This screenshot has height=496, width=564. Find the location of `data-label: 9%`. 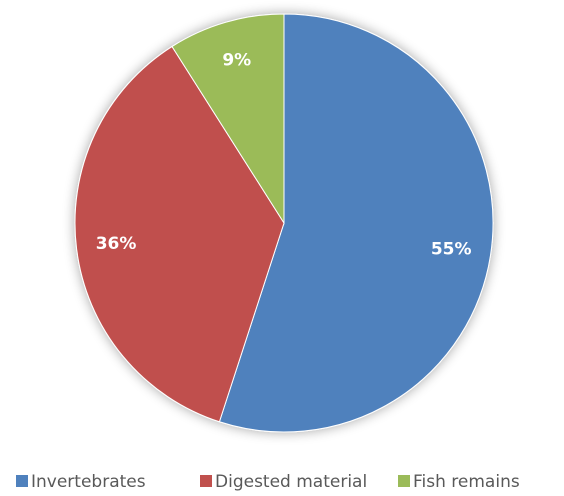

data-label: 9% is located at coordinates (236, 60).